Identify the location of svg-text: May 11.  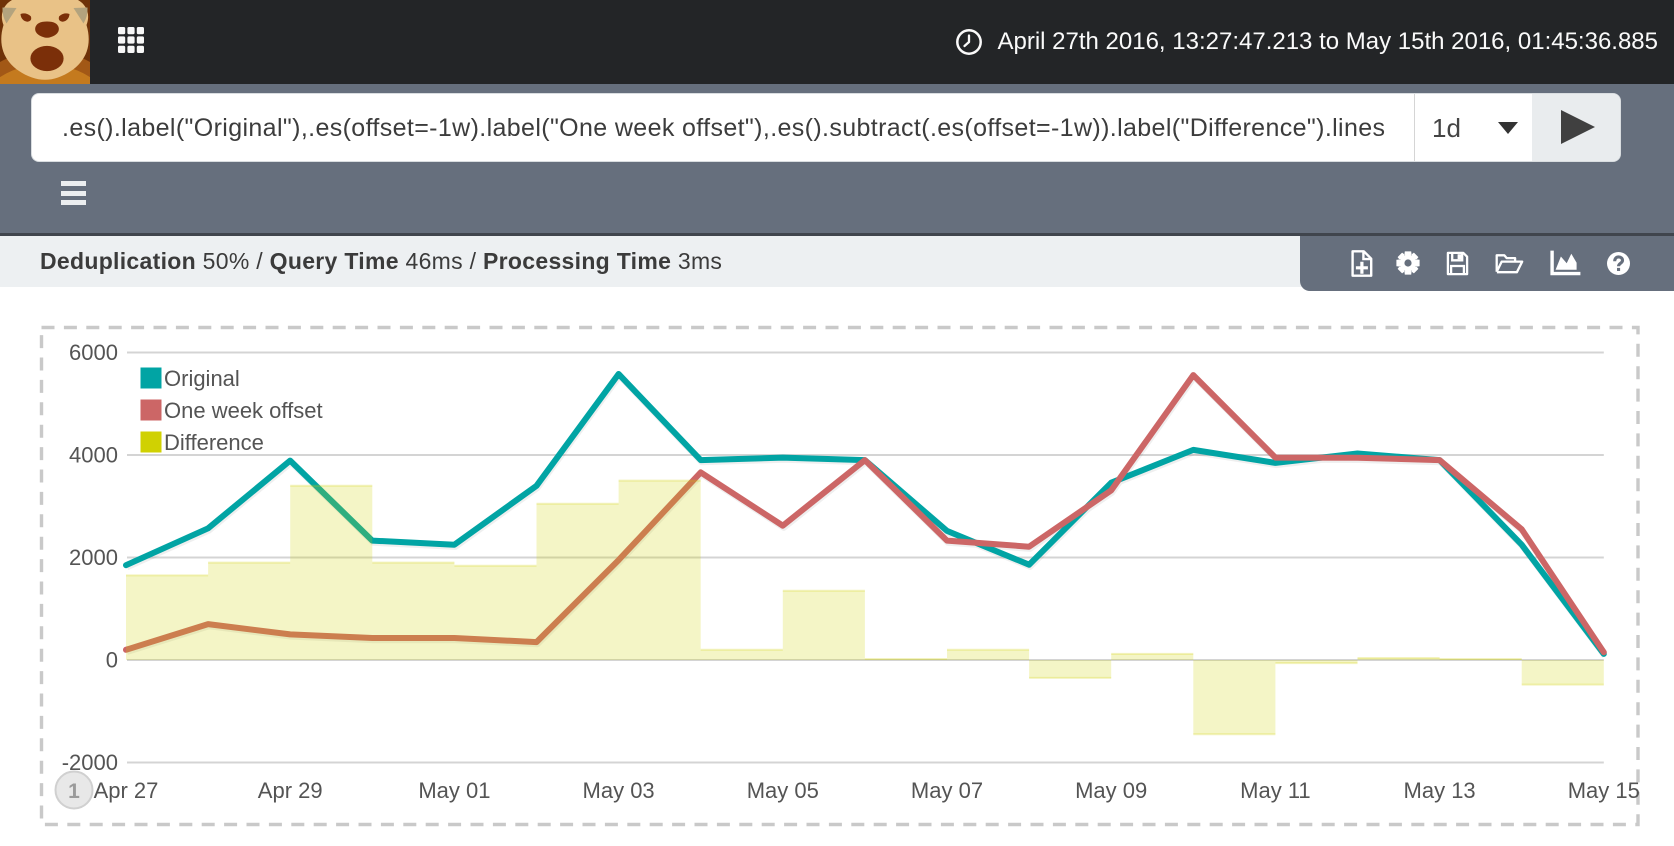
(1275, 790).